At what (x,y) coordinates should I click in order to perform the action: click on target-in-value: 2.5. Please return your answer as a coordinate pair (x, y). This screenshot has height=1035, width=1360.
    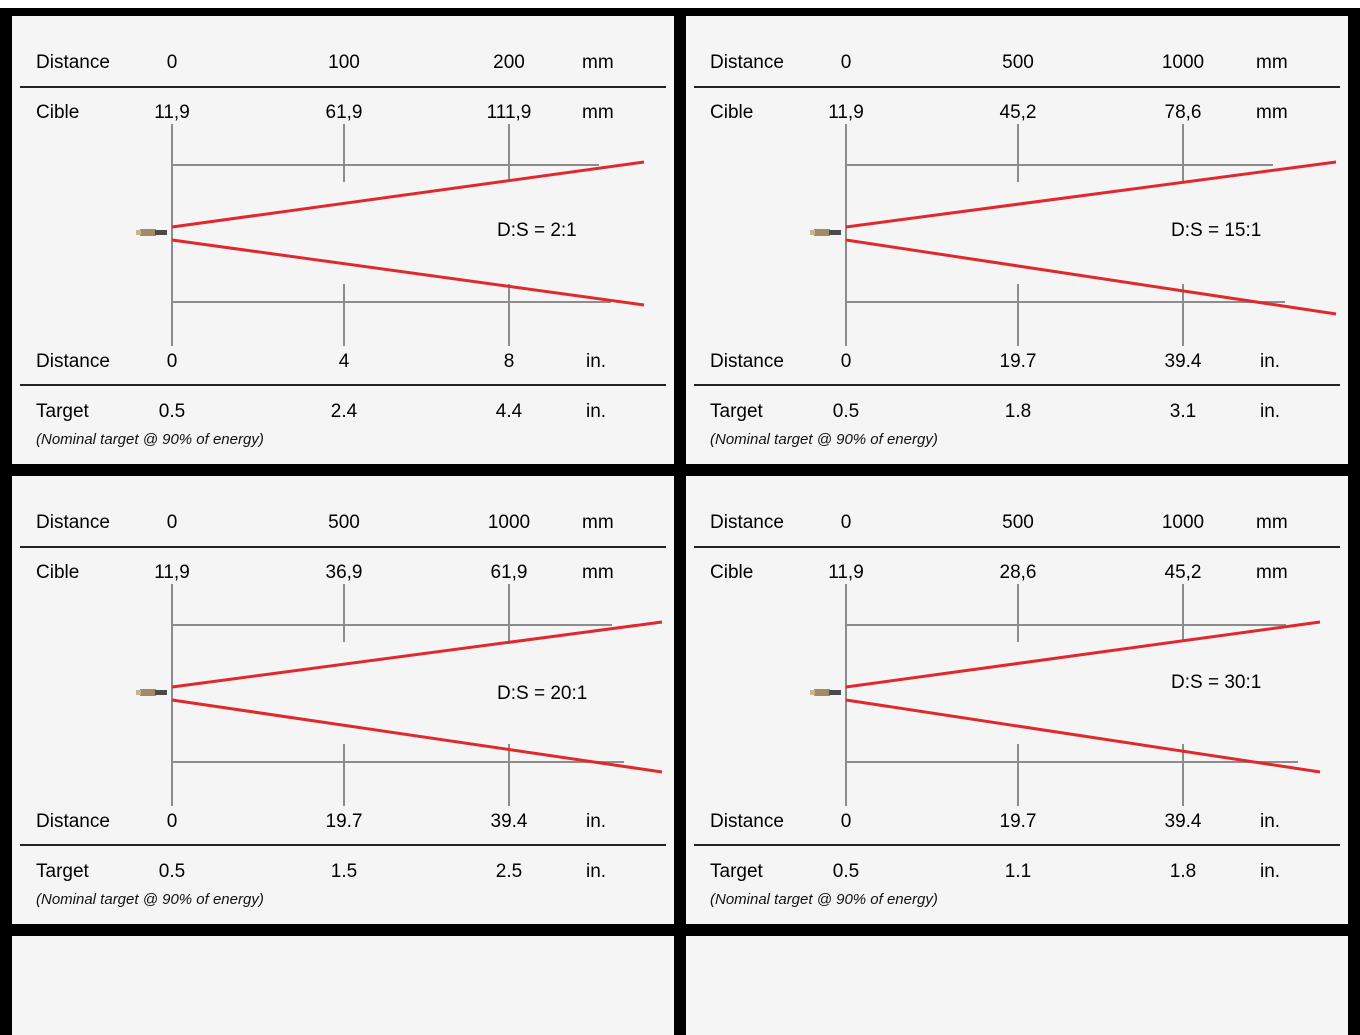
    Looking at the image, I should click on (509, 871).